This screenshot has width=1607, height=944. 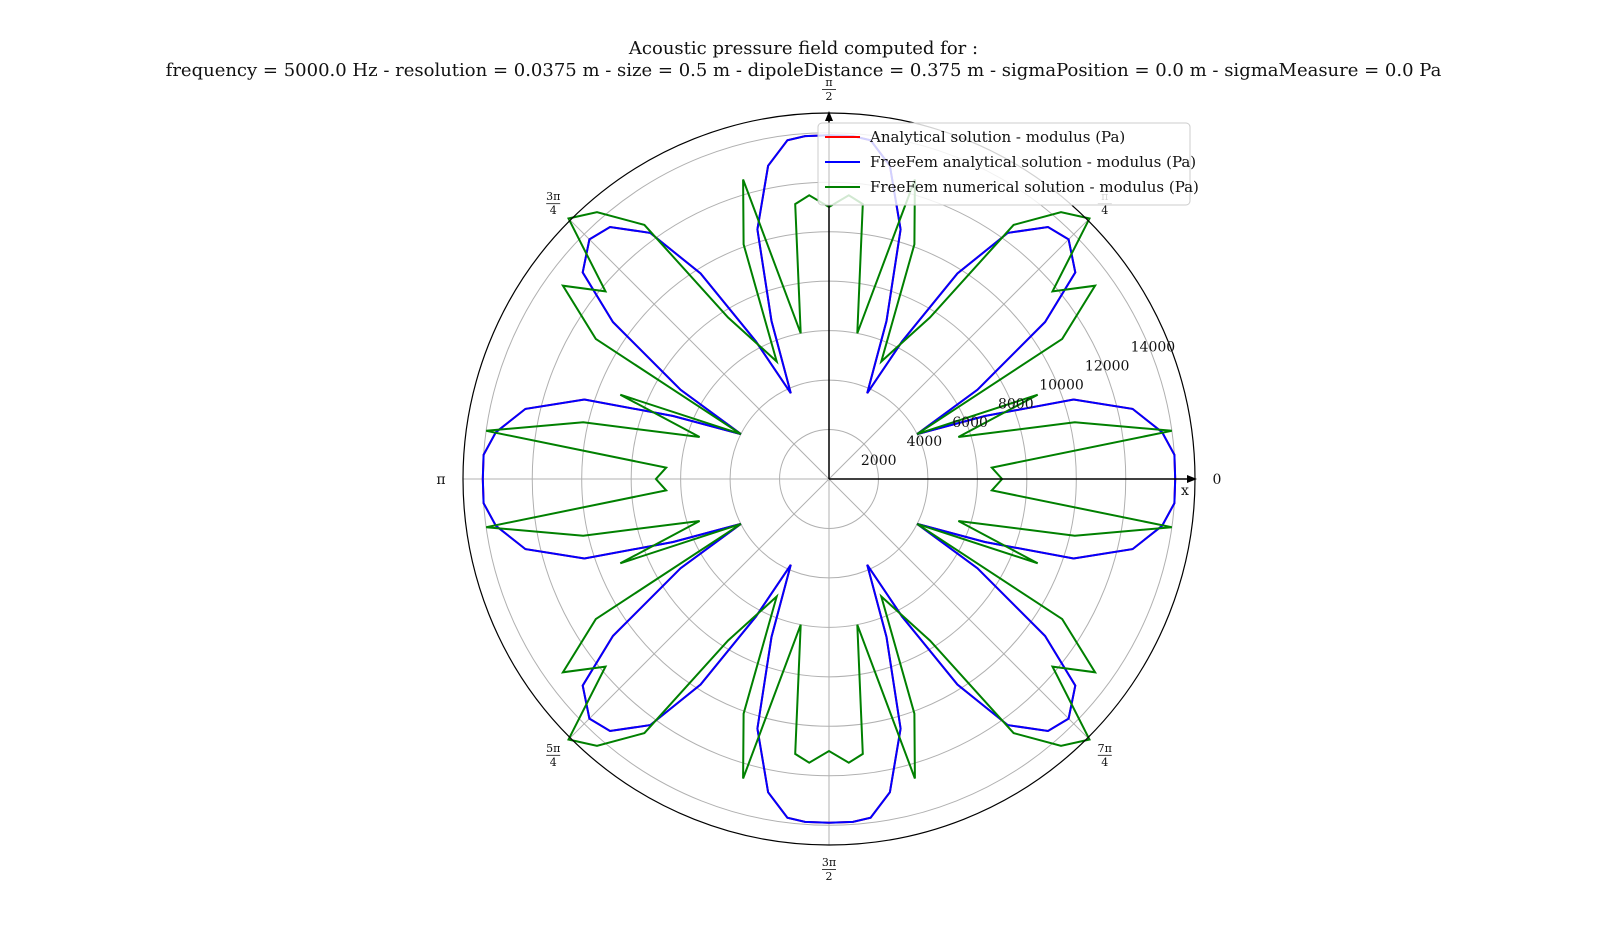 I want to click on angle-label: 3π4, so click(x=553, y=203).